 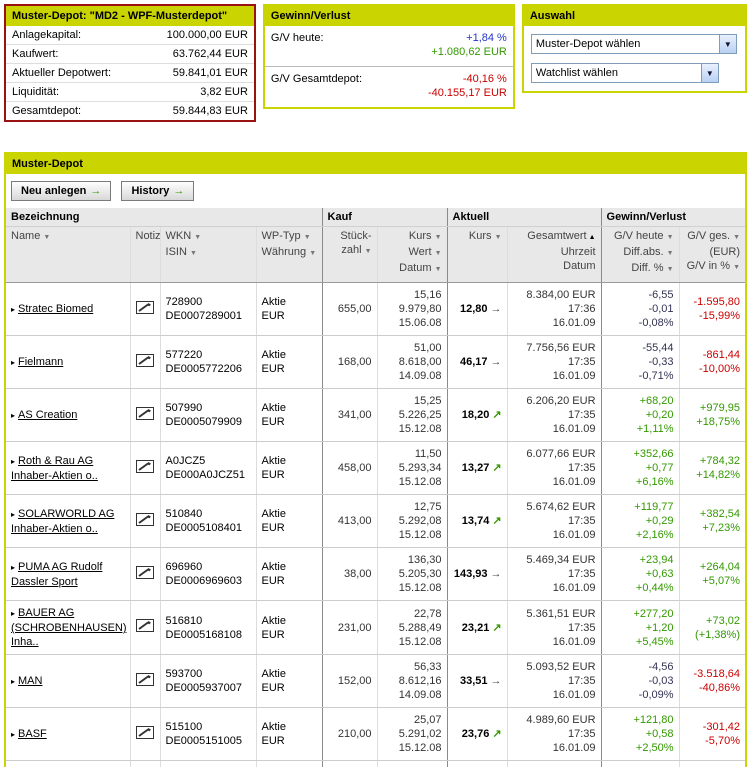 I want to click on position-name-link: BAUER AG (SCHROBENHAUSEN) Inha.., so click(x=69, y=627).